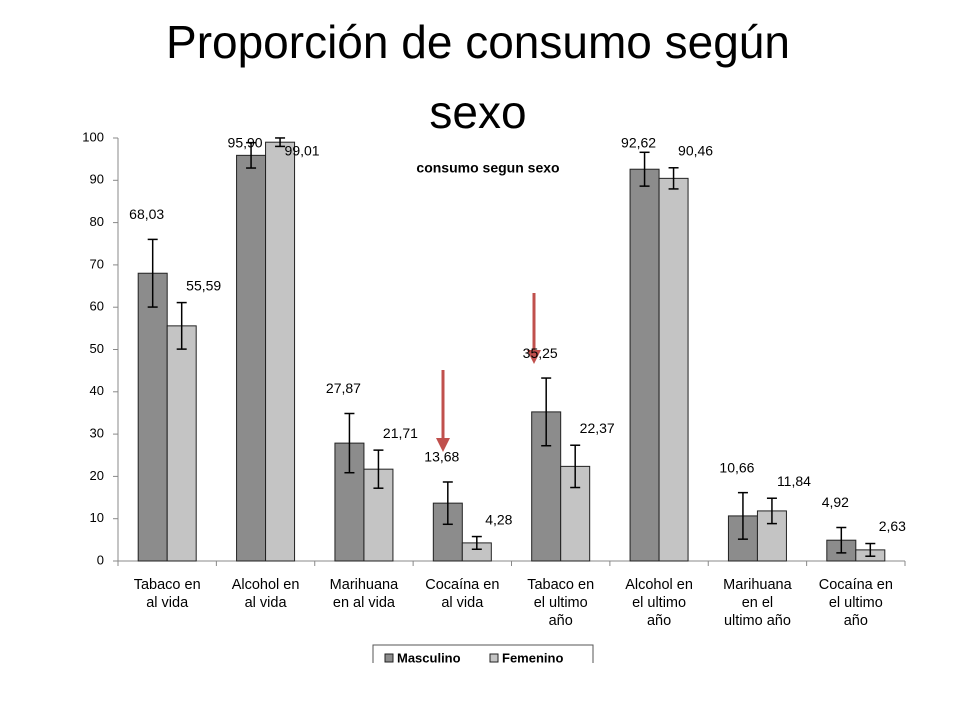  What do you see at coordinates (532, 657) in the screenshot?
I see `legend-label: Femenino` at bounding box center [532, 657].